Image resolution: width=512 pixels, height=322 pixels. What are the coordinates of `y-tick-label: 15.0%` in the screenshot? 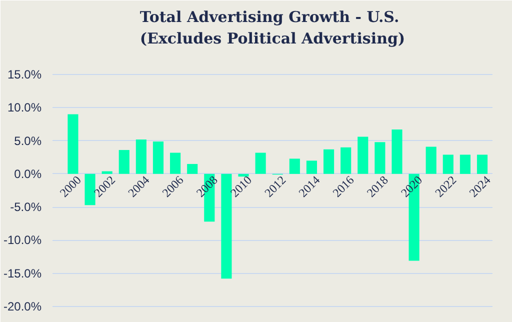 It's located at (24, 74).